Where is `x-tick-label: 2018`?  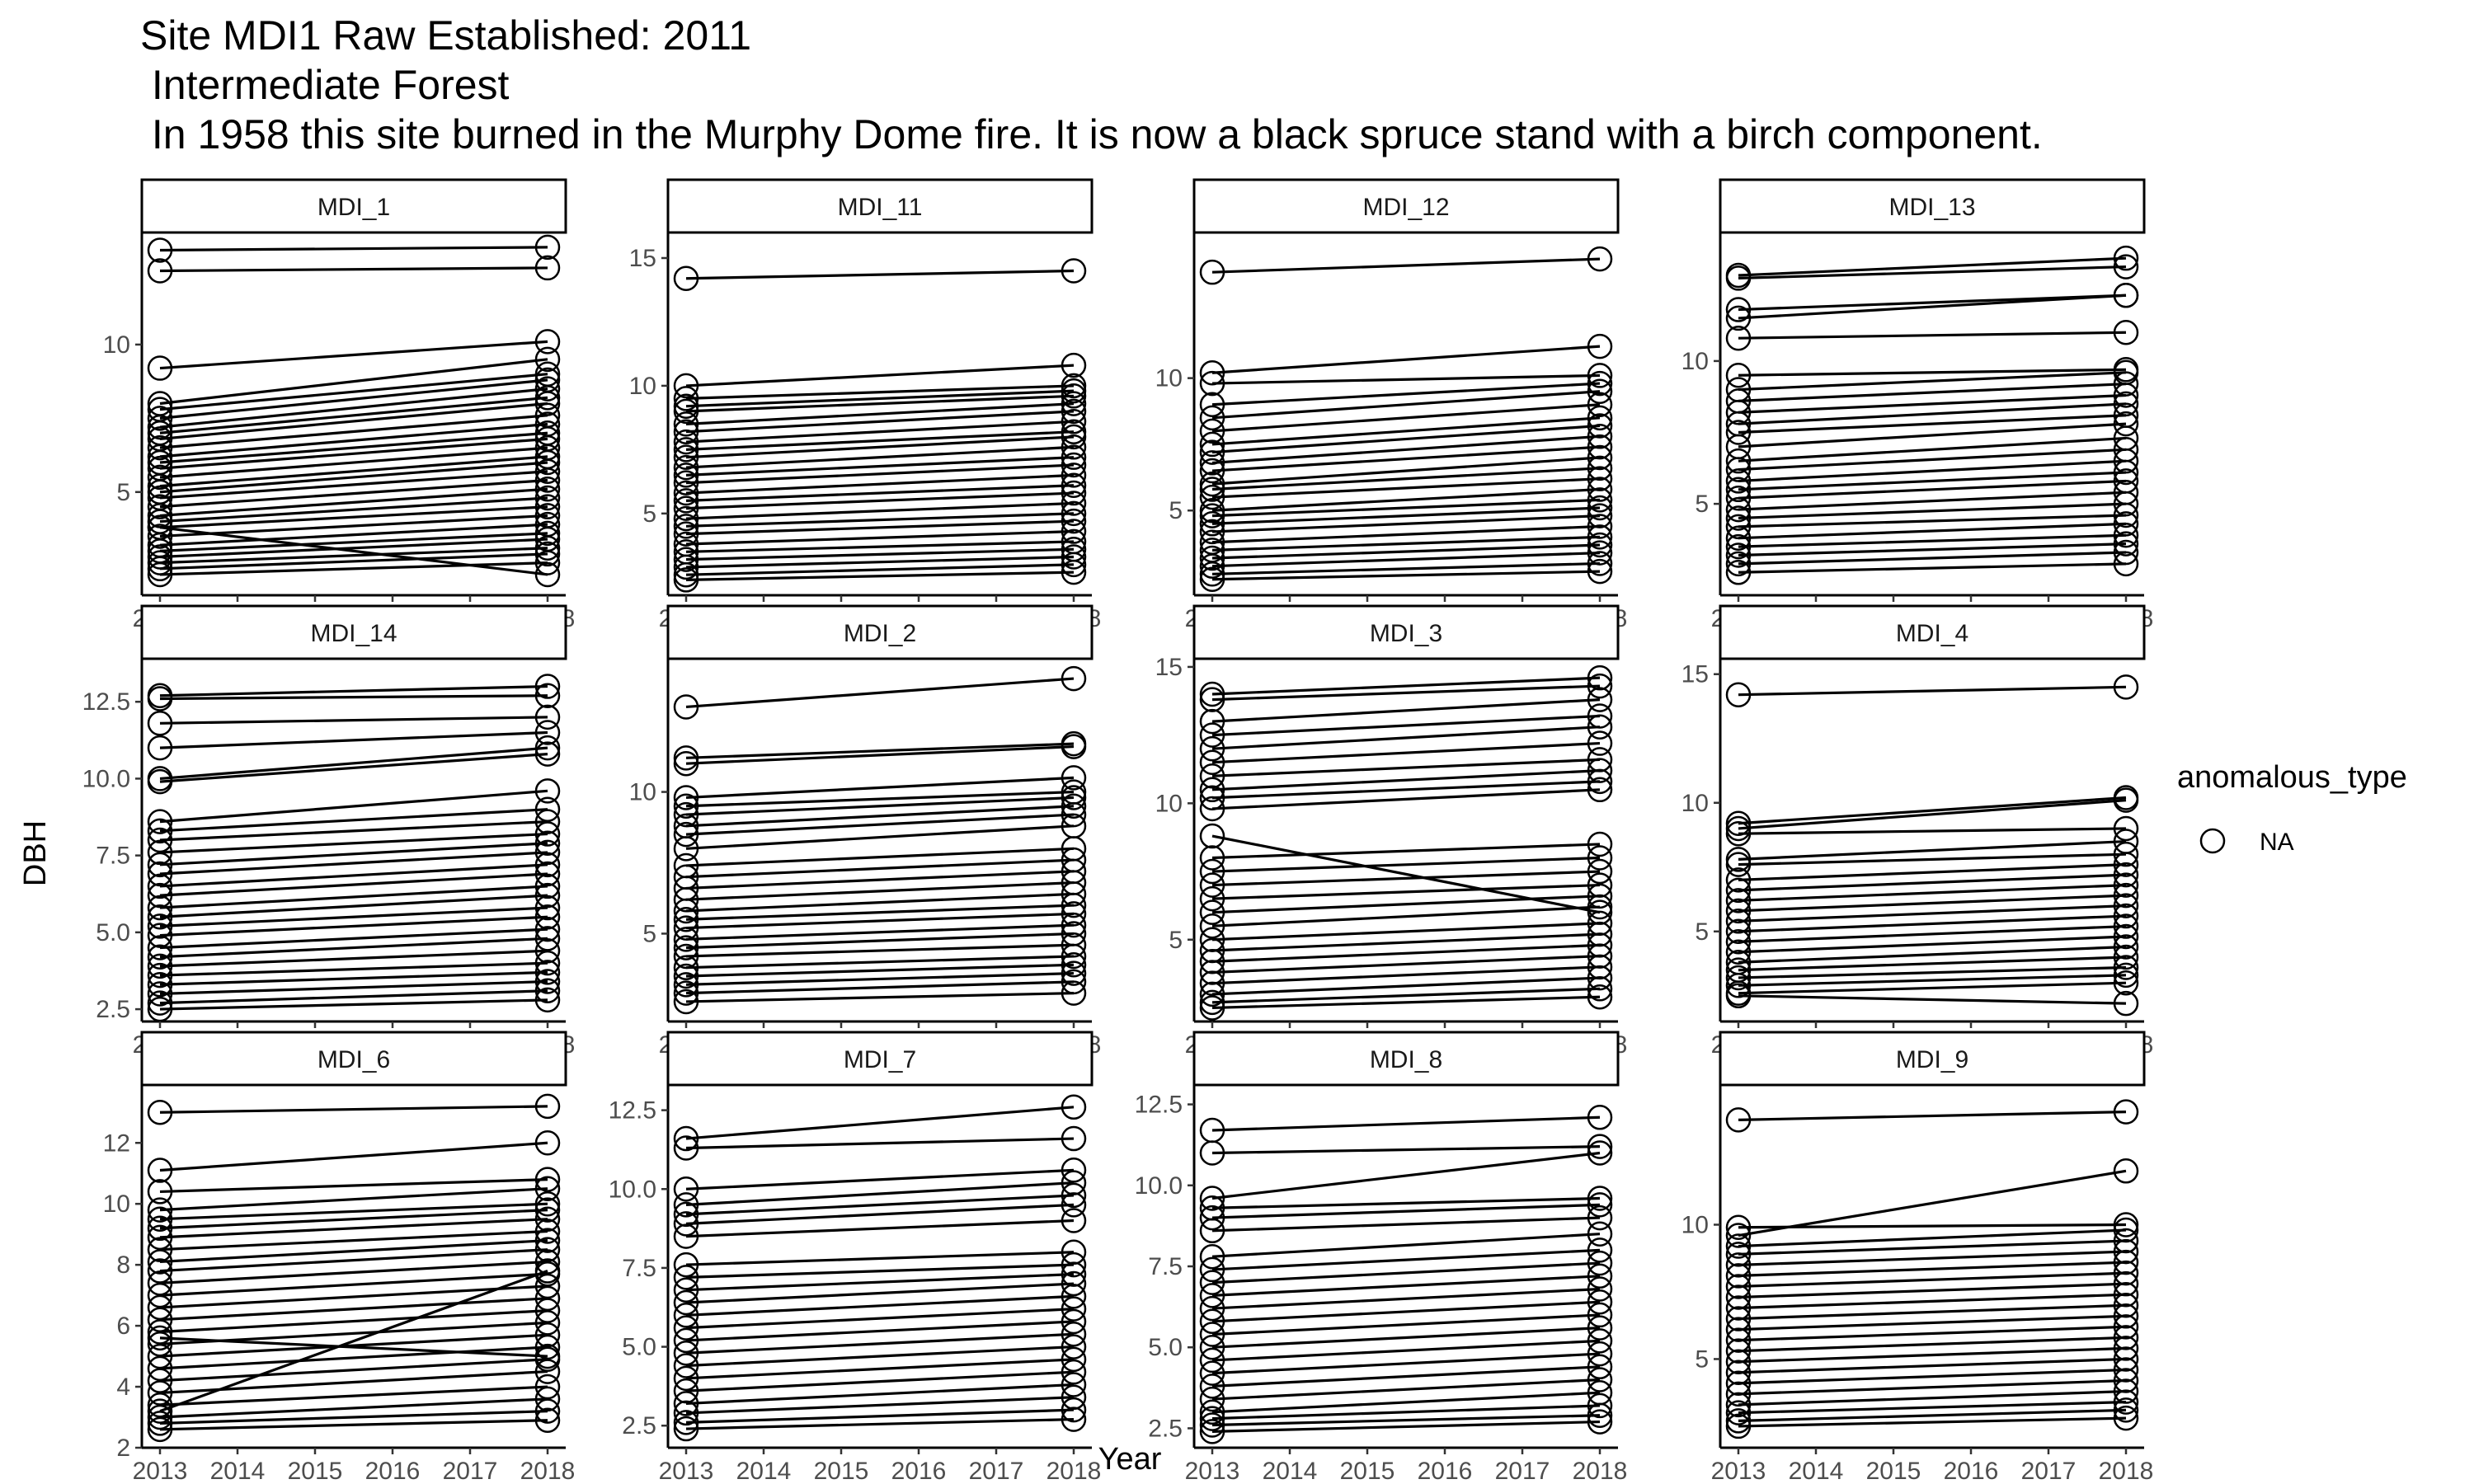
x-tick-label: 2018 is located at coordinates (2126, 1471).